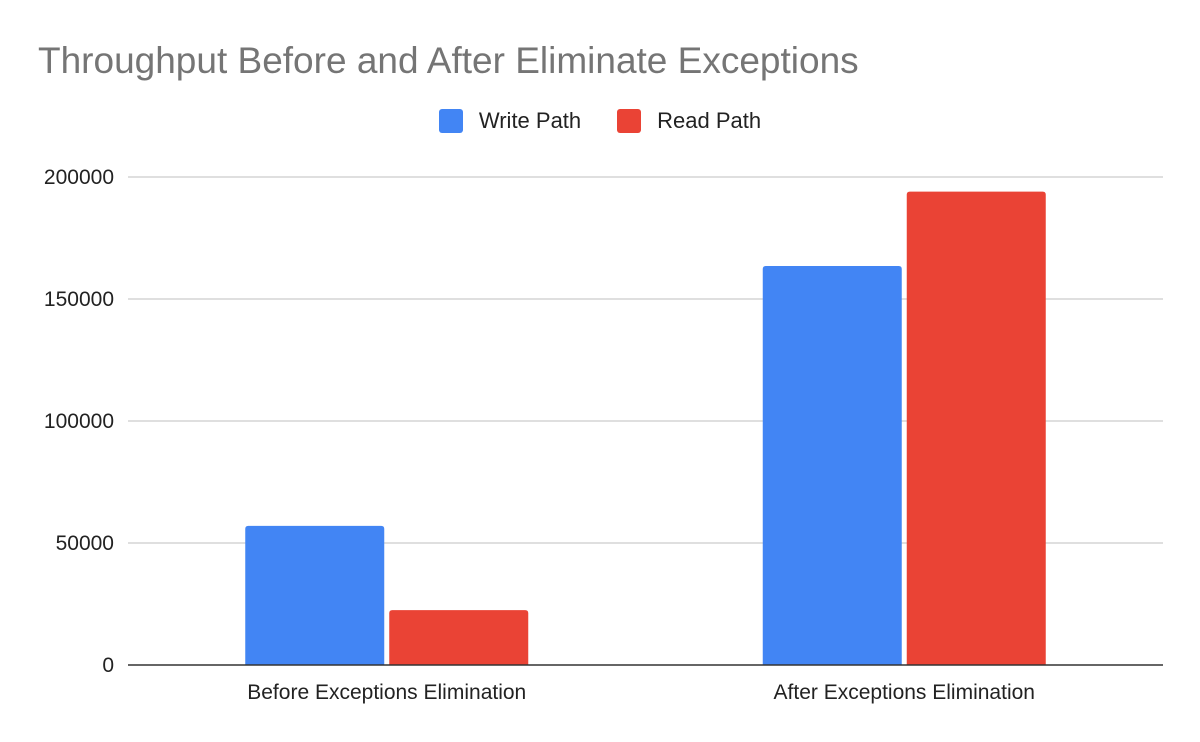  What do you see at coordinates (629, 121) in the screenshot?
I see `legend-swatch-read-path` at bounding box center [629, 121].